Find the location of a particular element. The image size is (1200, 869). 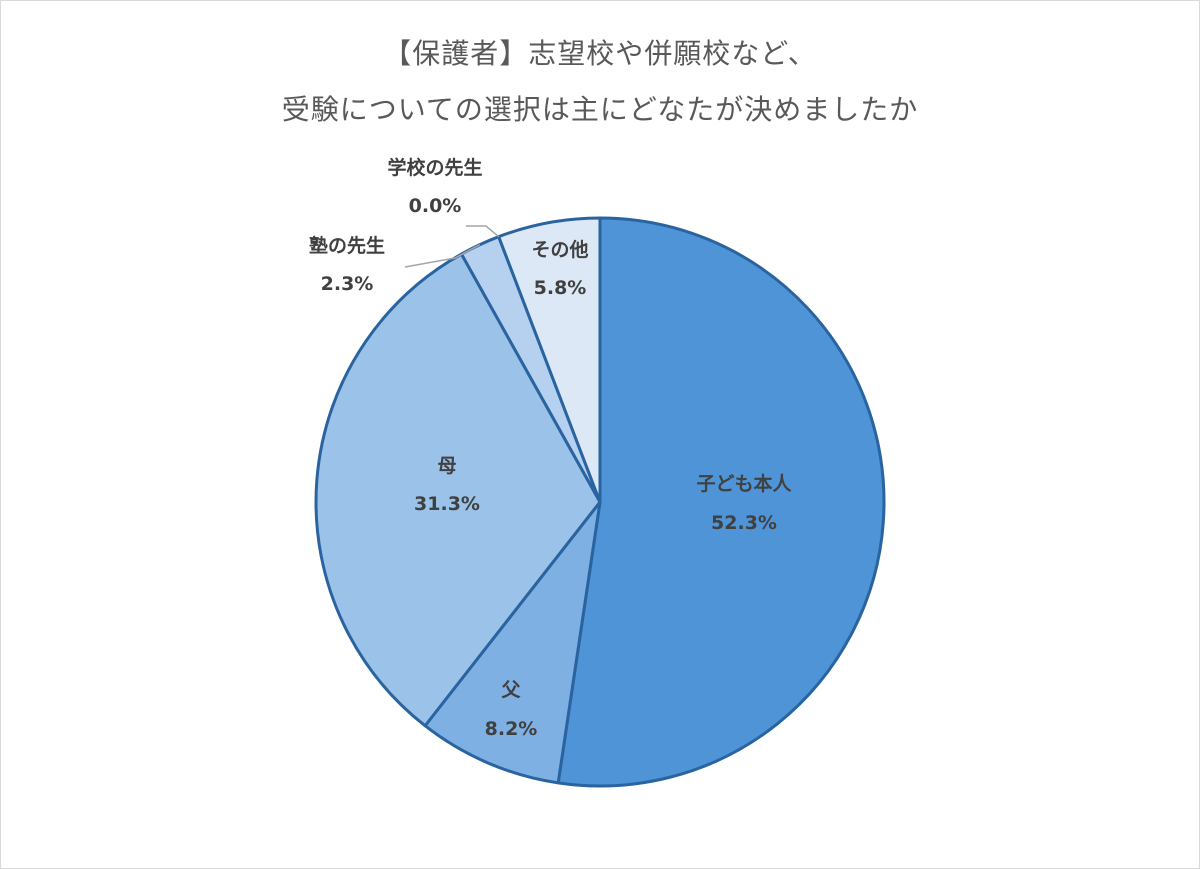

slice-label-value-kodomo-honnin: 52.3% is located at coordinates (744, 523).